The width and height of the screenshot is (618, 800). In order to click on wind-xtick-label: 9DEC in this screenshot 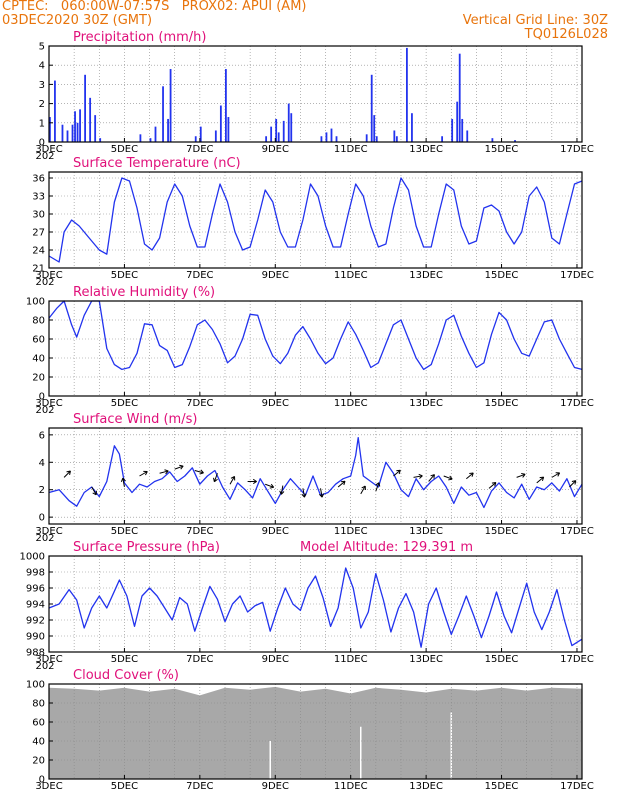, I will do `click(275, 531)`.